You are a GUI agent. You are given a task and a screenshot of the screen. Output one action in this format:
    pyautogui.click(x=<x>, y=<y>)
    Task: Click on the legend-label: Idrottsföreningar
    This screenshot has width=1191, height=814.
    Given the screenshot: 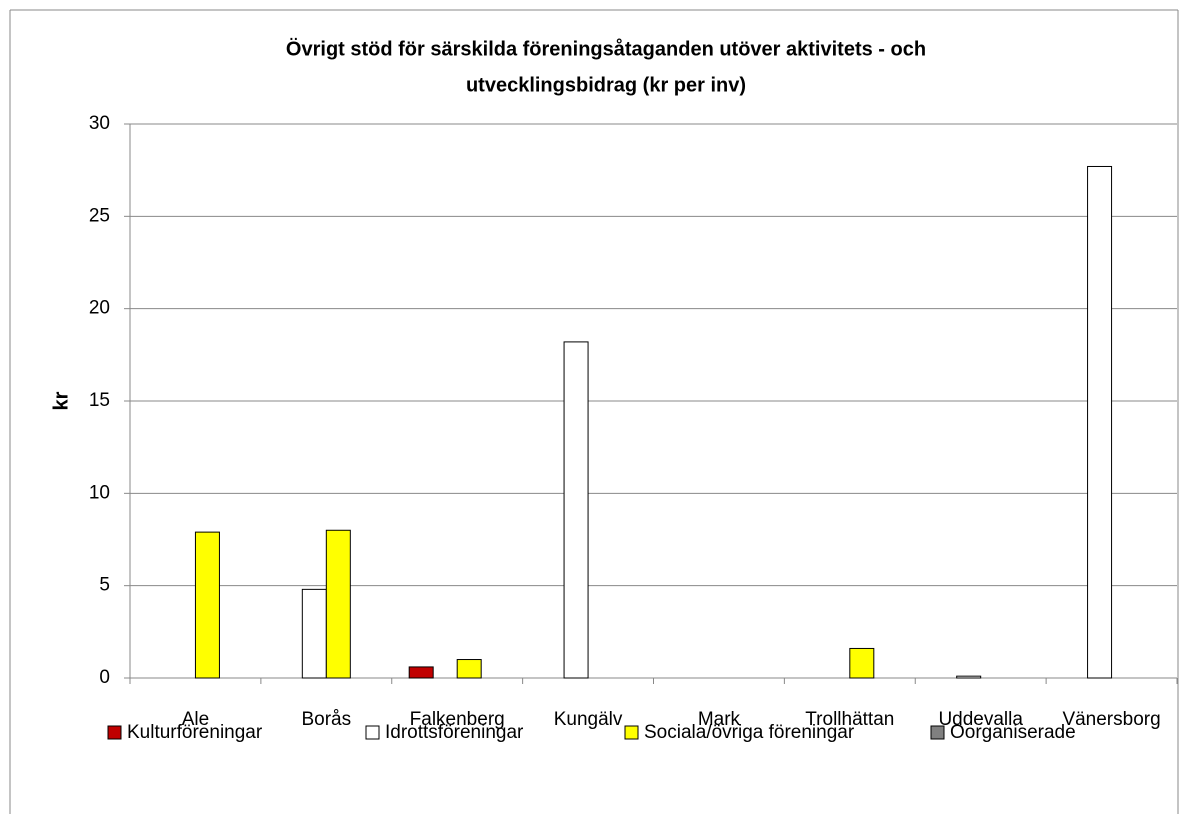 What is the action you would take?
    pyautogui.click(x=454, y=732)
    